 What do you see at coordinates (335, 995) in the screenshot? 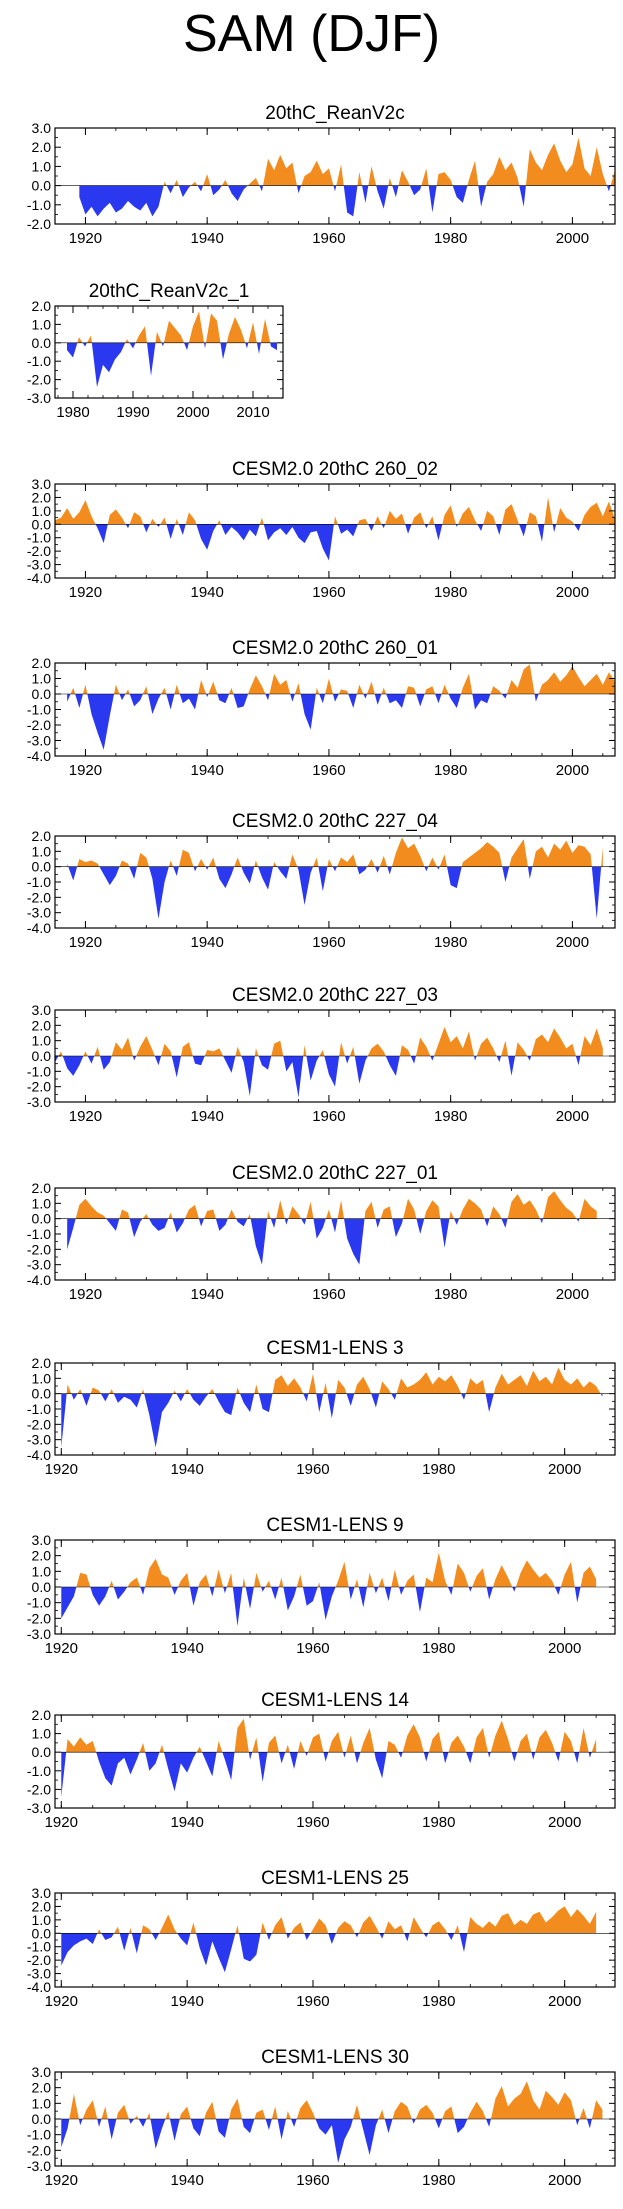
I see `panel-title: CESM2.0 20thC 227_03` at bounding box center [335, 995].